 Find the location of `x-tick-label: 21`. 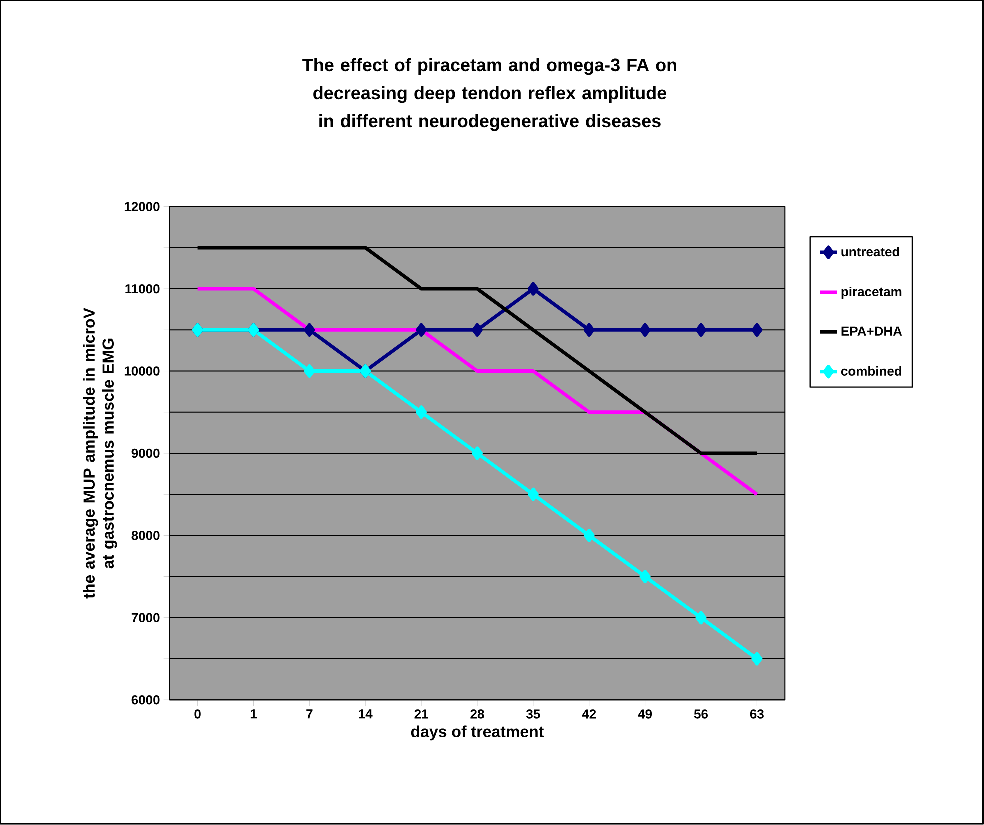

x-tick-label: 21 is located at coordinates (421, 714).